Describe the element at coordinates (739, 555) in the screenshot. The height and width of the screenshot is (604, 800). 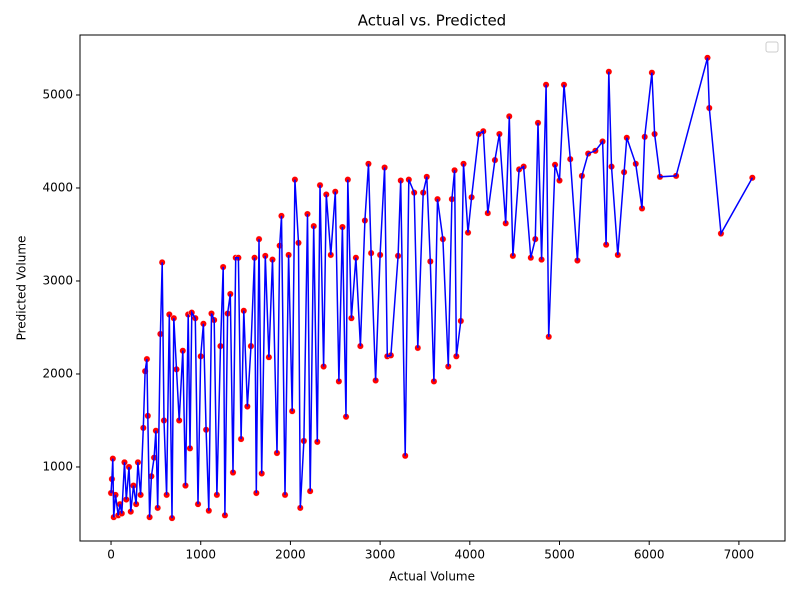
I see `x-tick-label: 7000` at that location.